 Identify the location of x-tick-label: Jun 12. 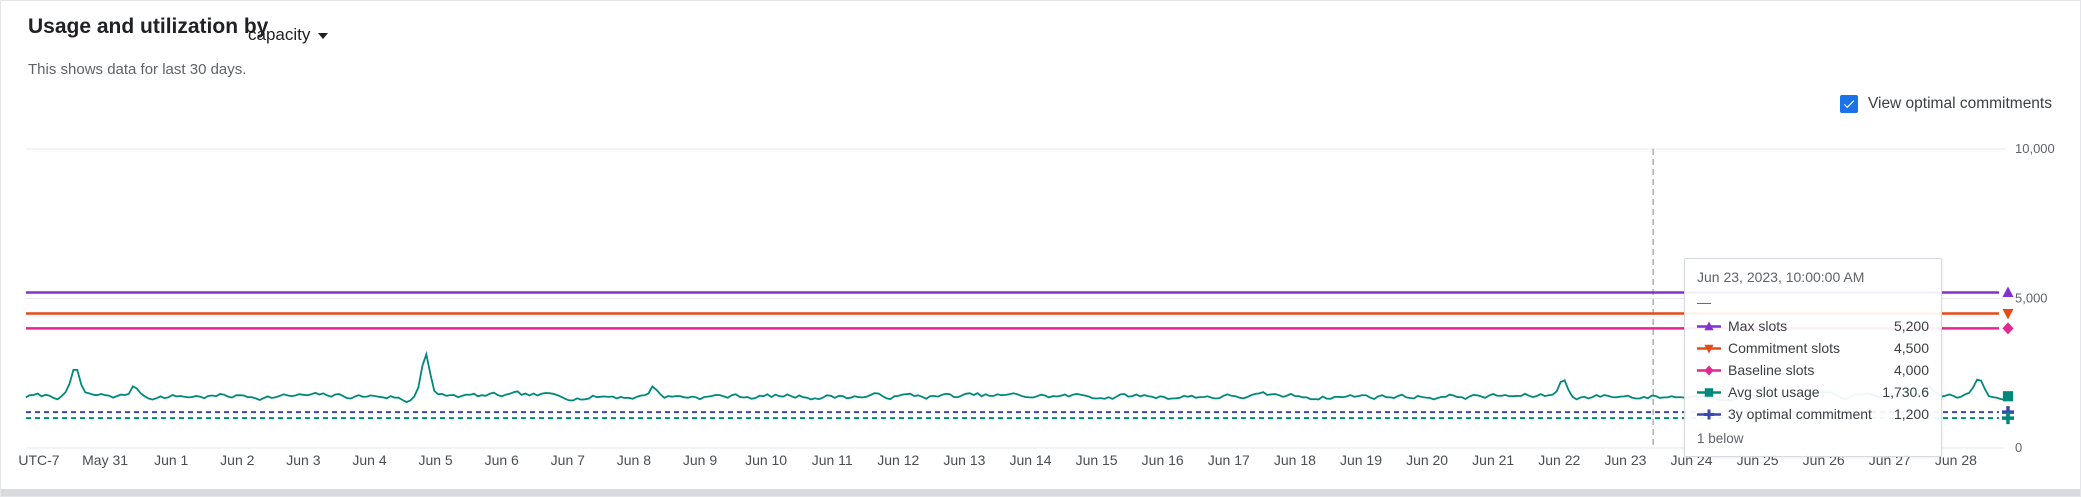
(898, 460).